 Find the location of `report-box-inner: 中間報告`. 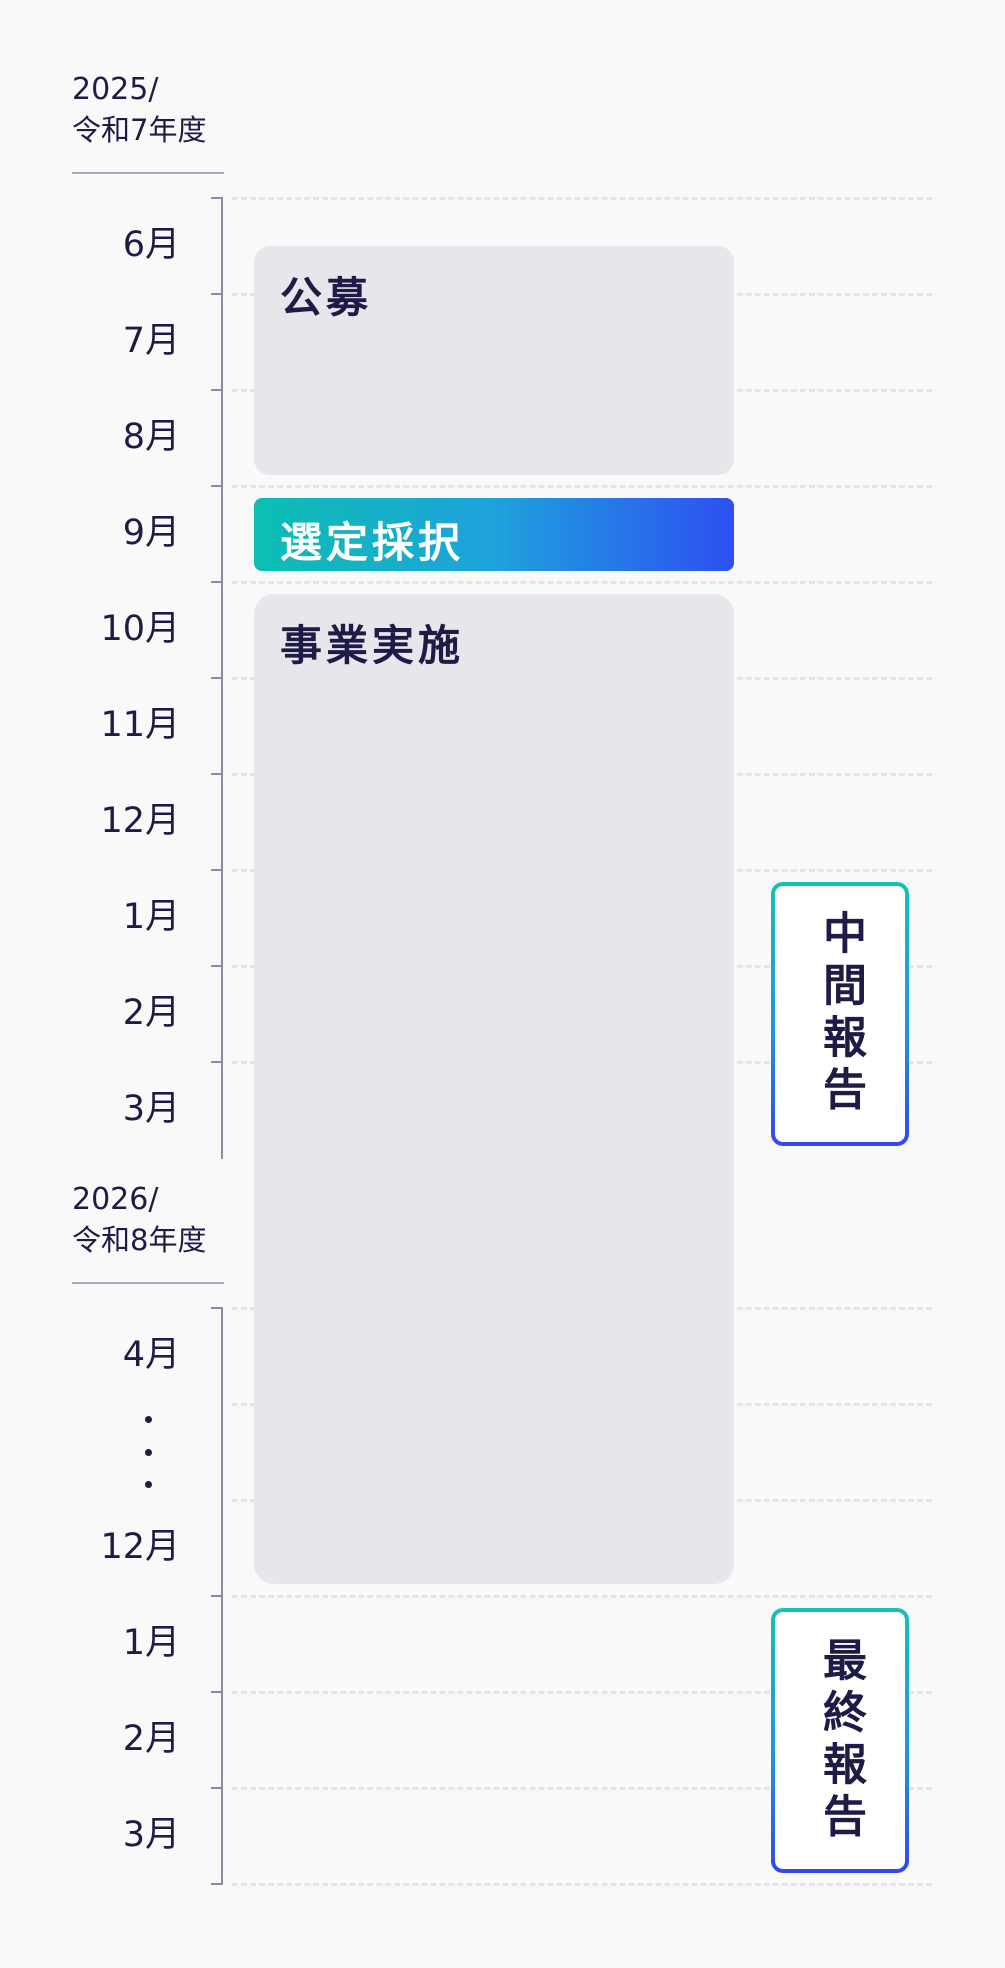

report-box-inner: 中間報告 is located at coordinates (840, 1014).